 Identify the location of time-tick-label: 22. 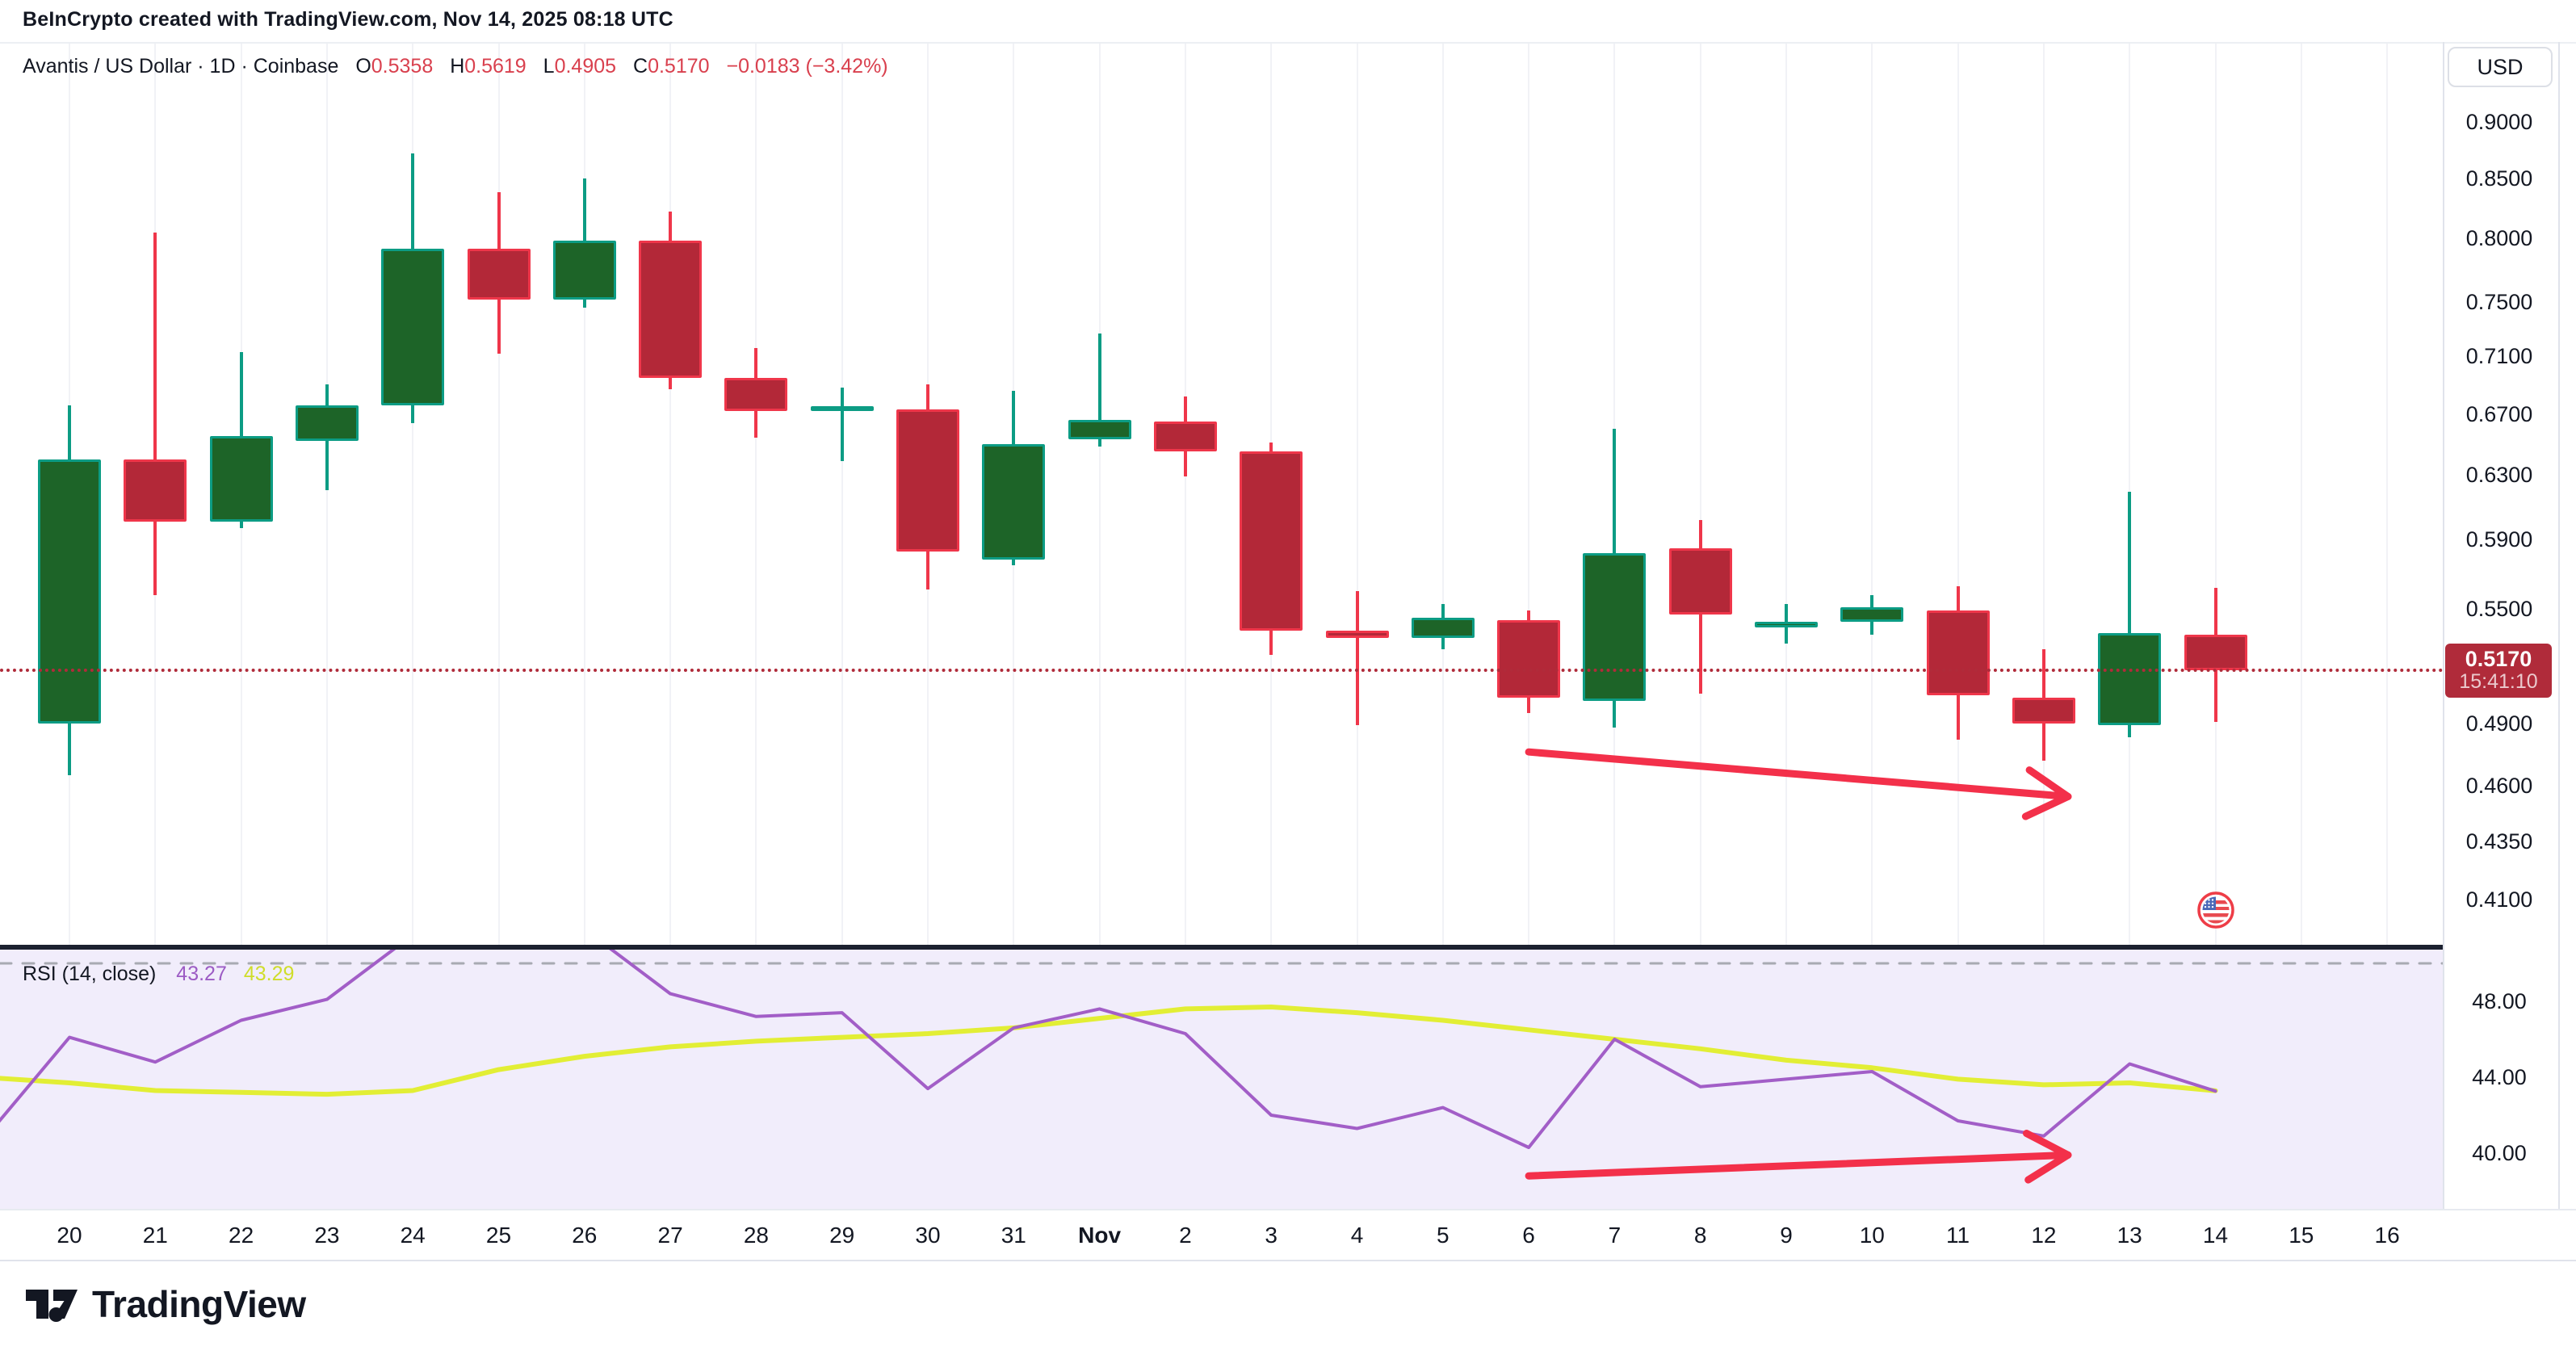
(241, 1236).